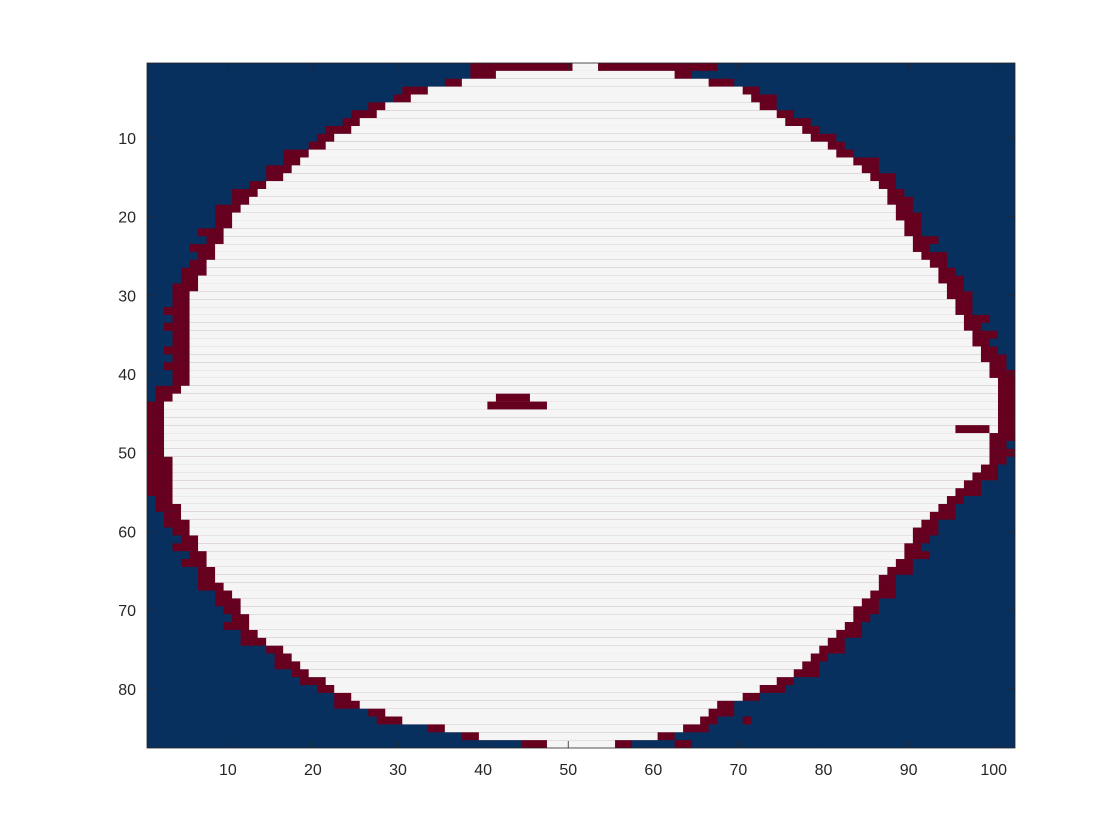 The height and width of the screenshot is (840, 1120). I want to click on x-tick-label: 80, so click(824, 770).